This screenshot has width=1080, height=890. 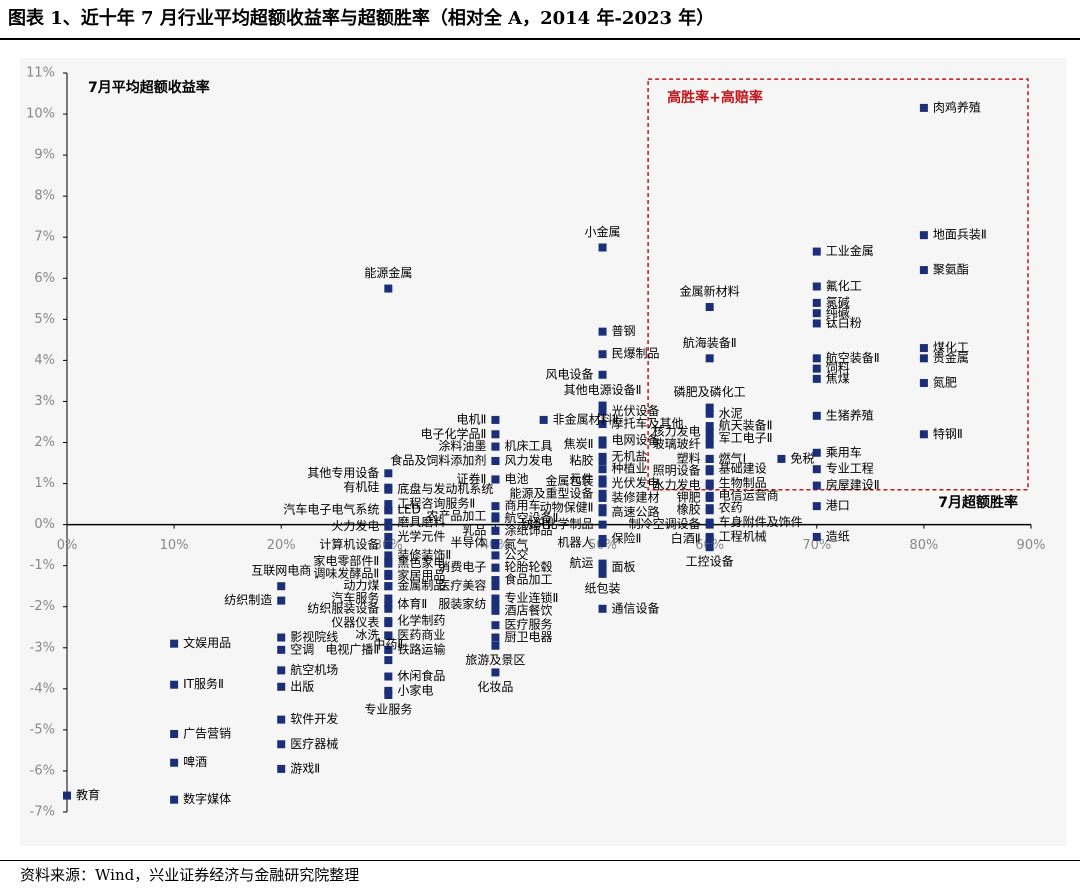 What do you see at coordinates (421, 535) in the screenshot?
I see `data-label: 光学元件` at bounding box center [421, 535].